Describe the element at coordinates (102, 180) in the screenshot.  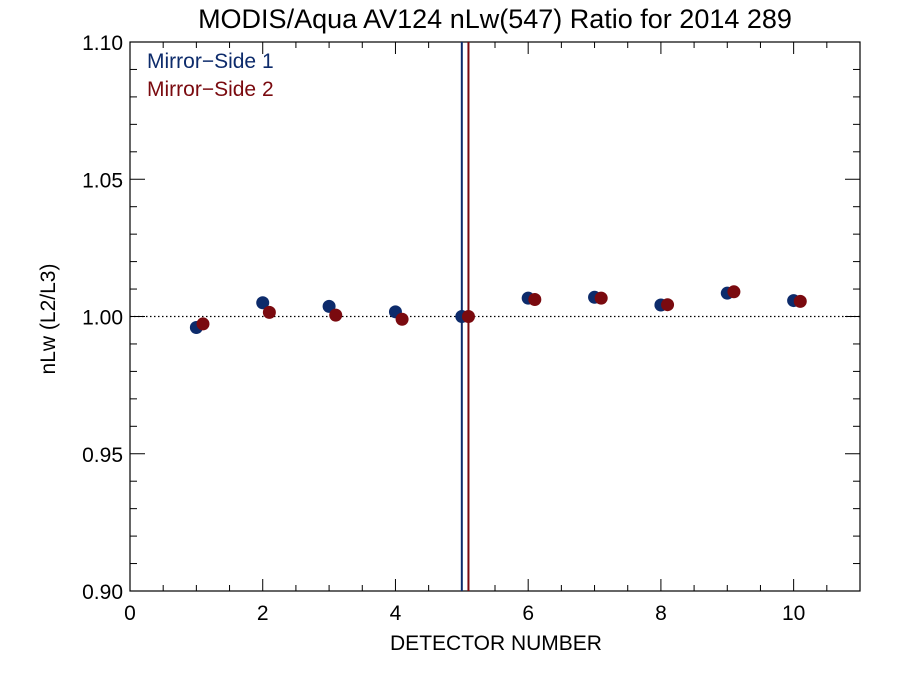
I see `y-tick-label: 1.05` at that location.